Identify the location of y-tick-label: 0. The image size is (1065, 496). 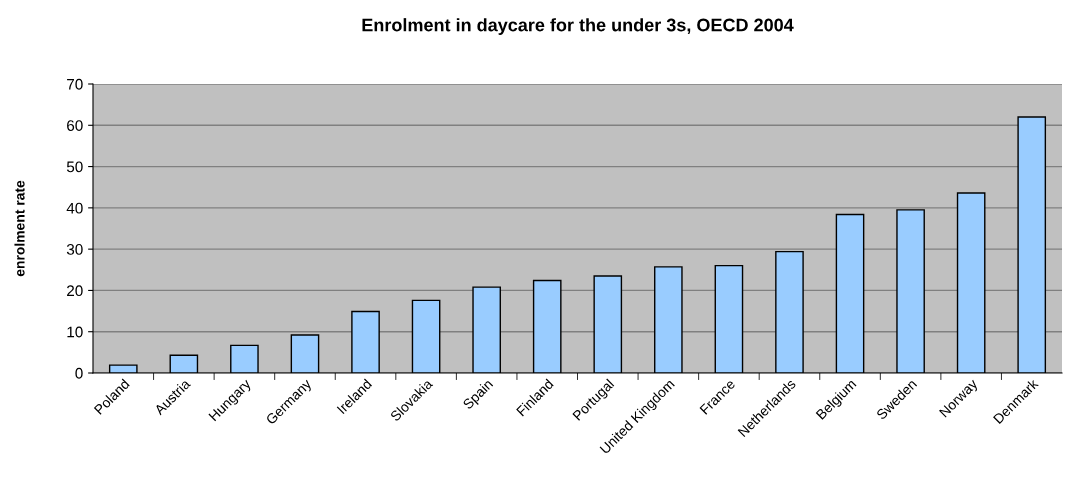
(79, 373).